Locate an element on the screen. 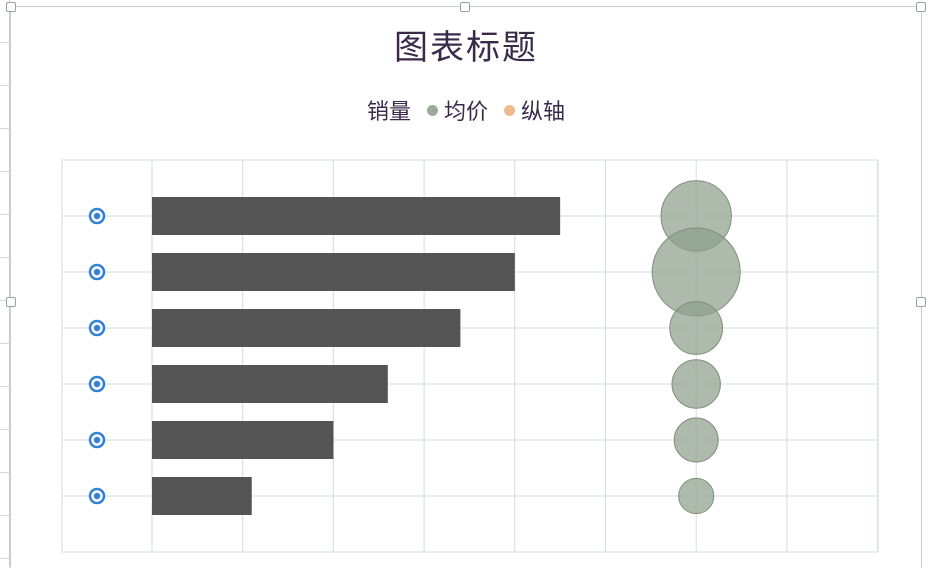 The image size is (932, 568). legend-label-avg-price: 均价 is located at coordinates (465, 112).